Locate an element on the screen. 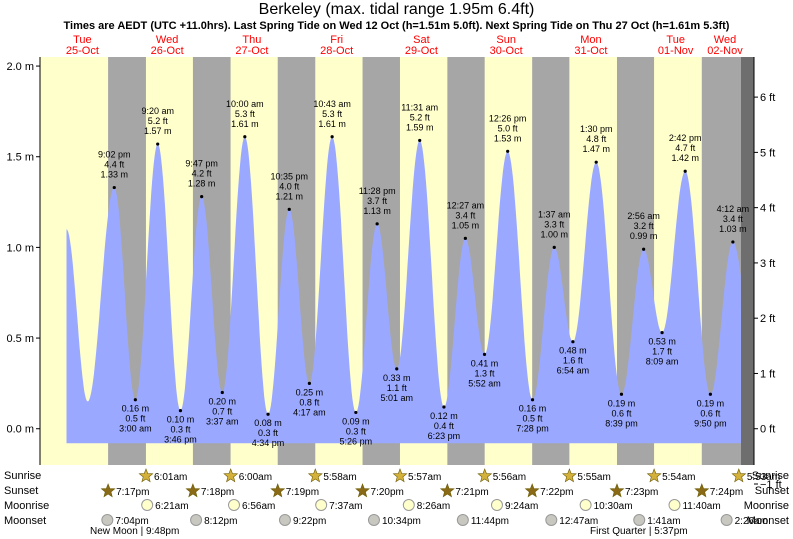  high-tide-label: 10:35 pm is located at coordinates (289, 176).